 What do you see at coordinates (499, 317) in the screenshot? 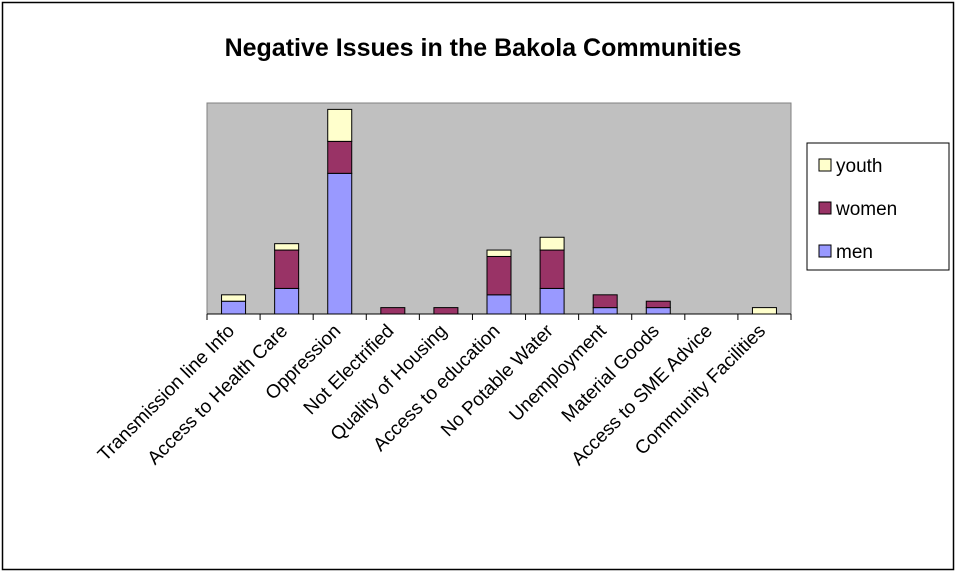
I see `x-ticks-group` at bounding box center [499, 317].